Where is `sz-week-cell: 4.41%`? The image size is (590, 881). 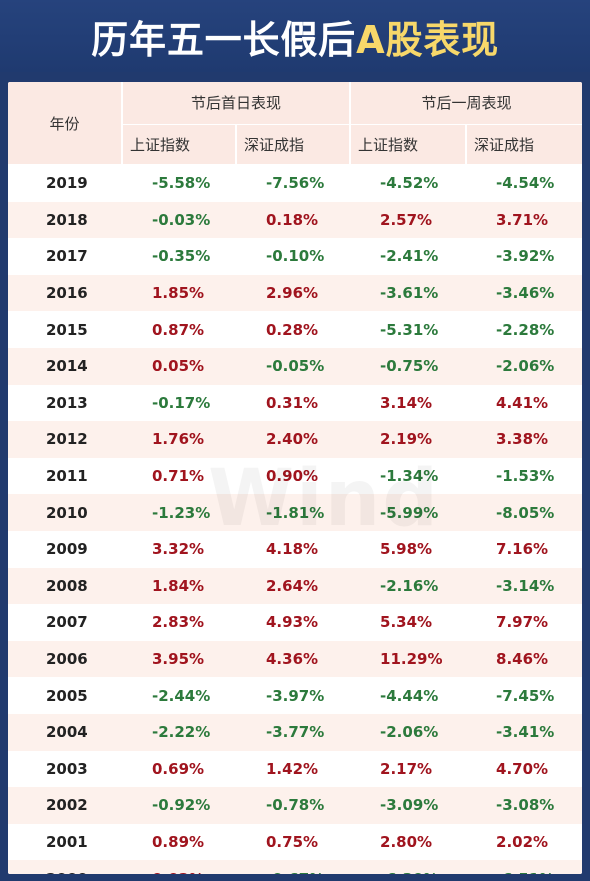 sz-week-cell: 4.41% is located at coordinates (524, 403).